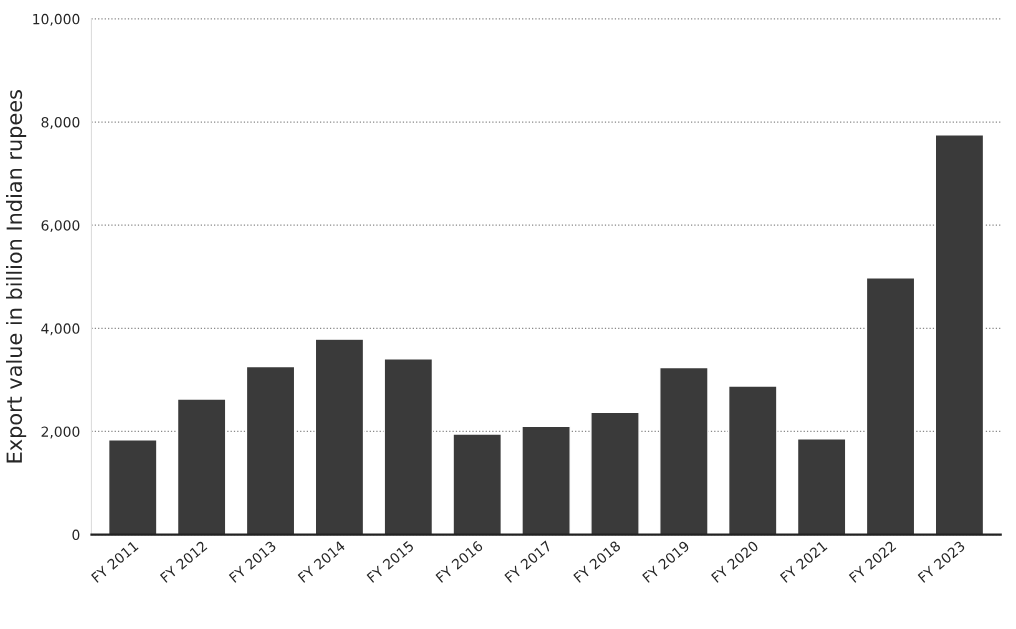 This screenshot has height=629, width=1016. Describe the element at coordinates (60, 226) in the screenshot. I see `y-tick-label: 6,000` at that location.